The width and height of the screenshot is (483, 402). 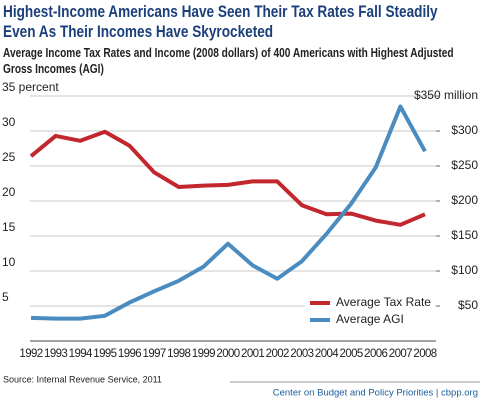 I want to click on source: Source: Internal Revenue Service, 2011, so click(x=82, y=379).